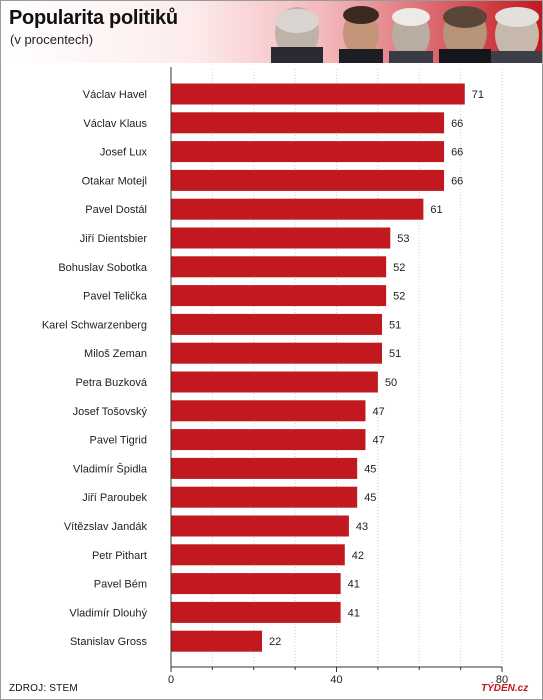  What do you see at coordinates (362, 527) in the screenshot?
I see `value-label: 43` at bounding box center [362, 527].